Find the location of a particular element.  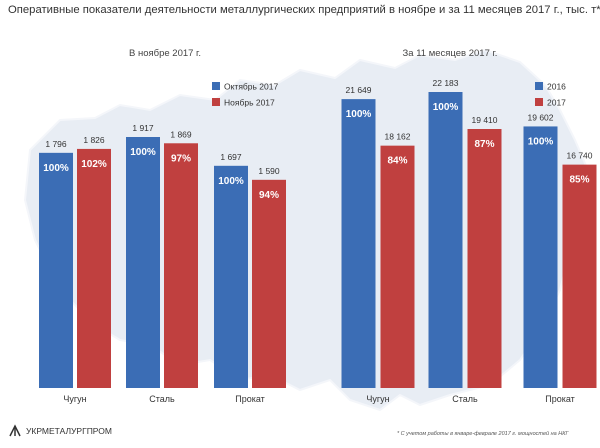

legend-label: Ноябрь 2017 is located at coordinates (249, 103).